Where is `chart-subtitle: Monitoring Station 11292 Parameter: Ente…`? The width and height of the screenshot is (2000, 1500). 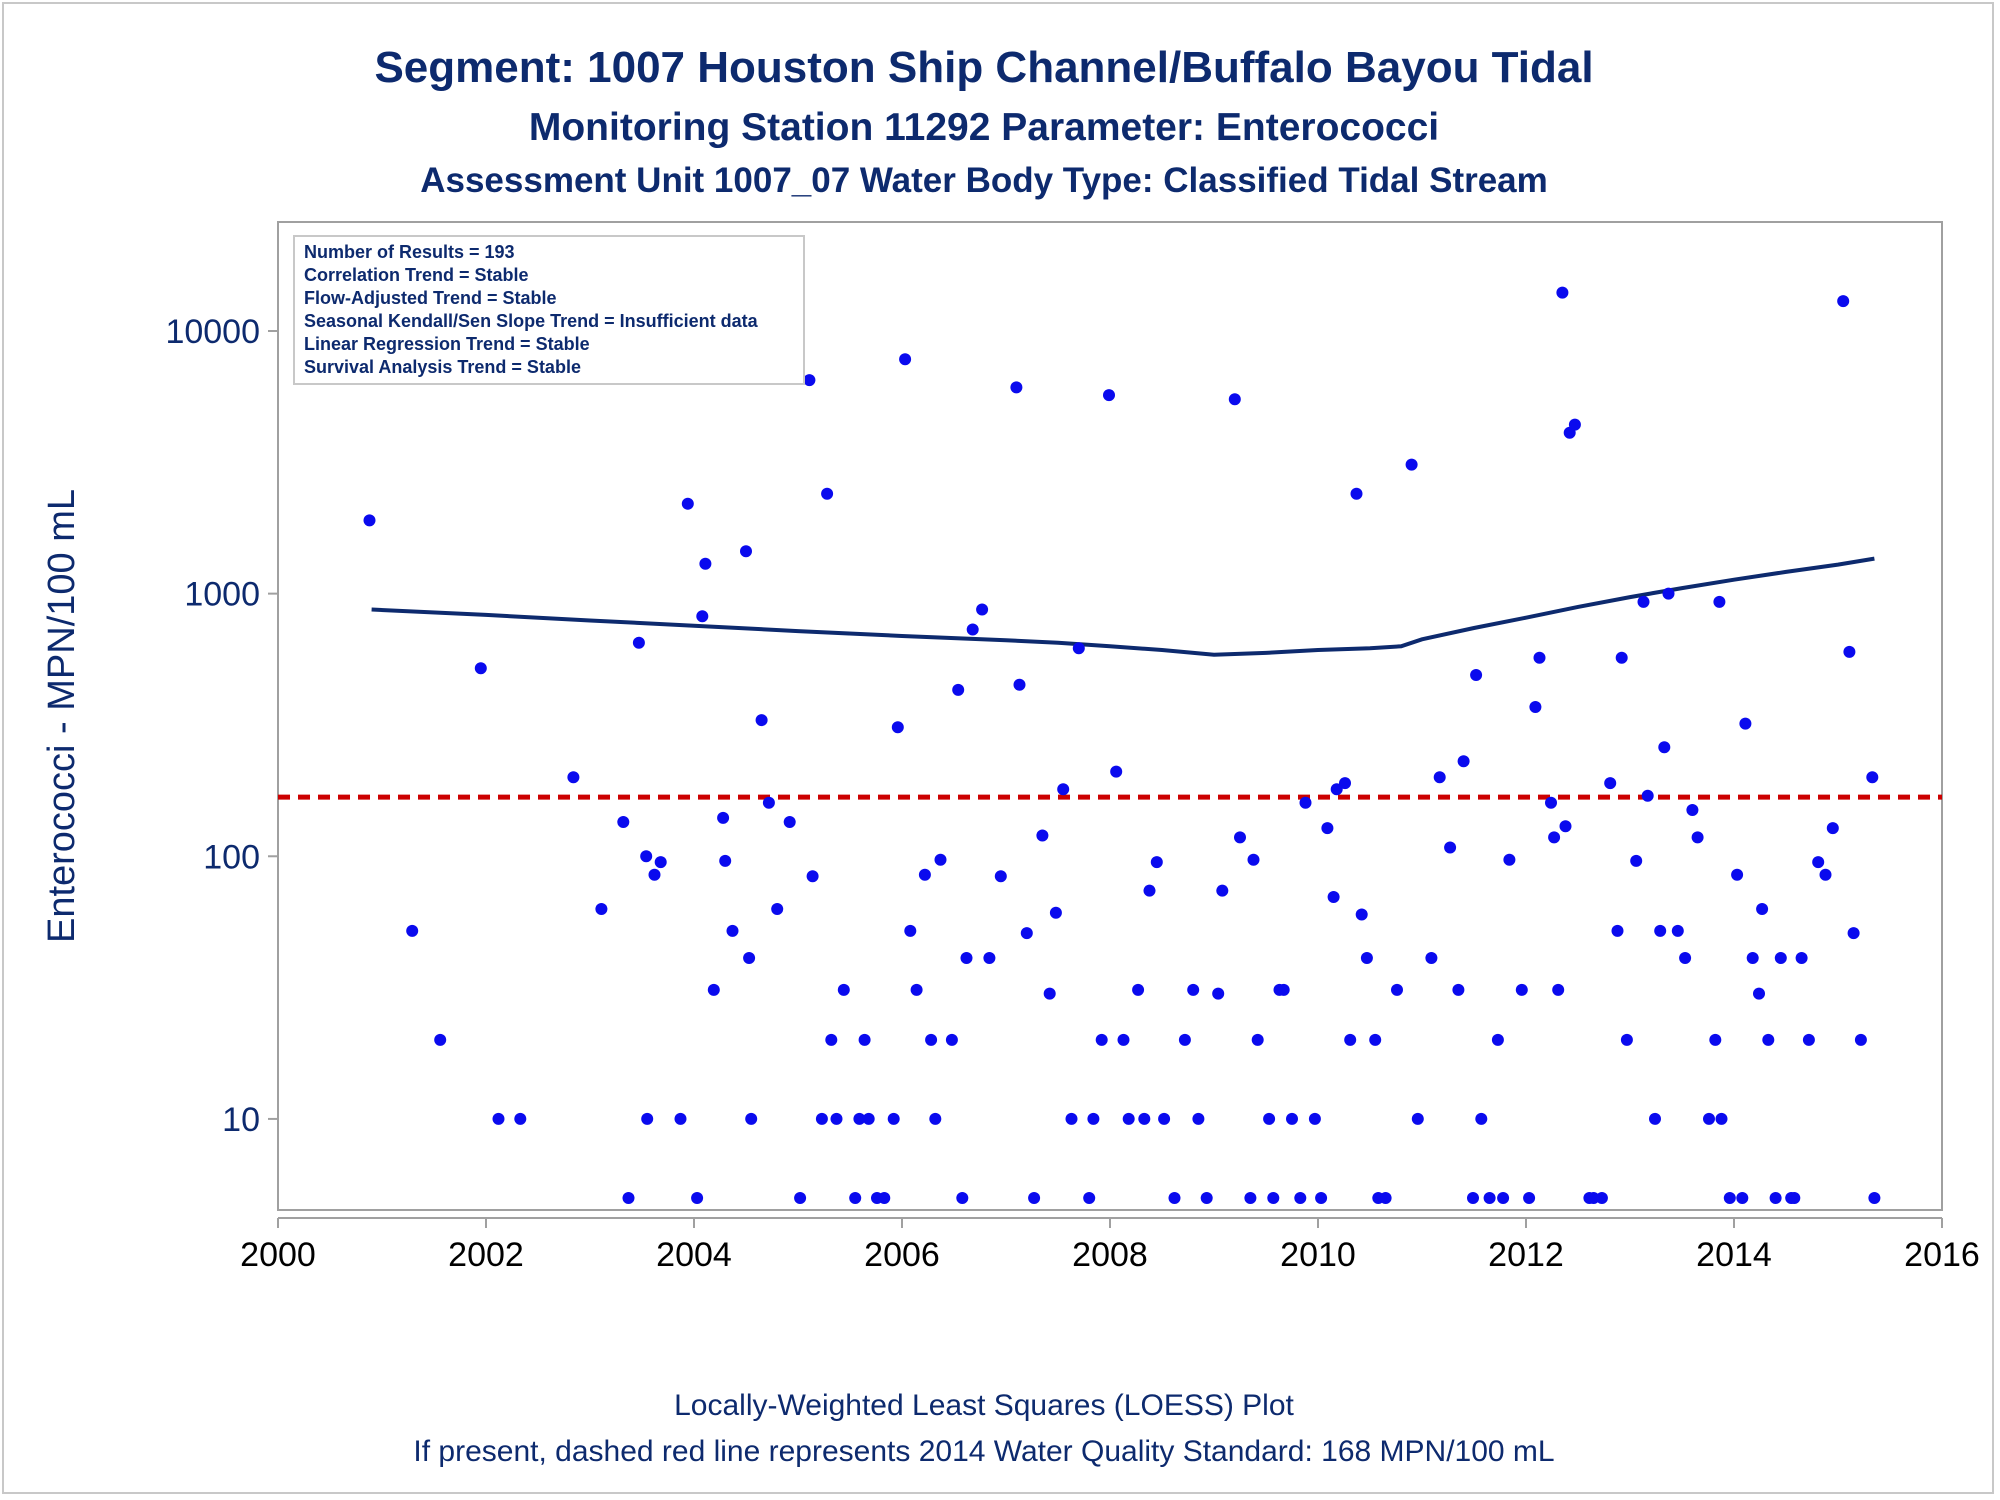 chart-subtitle: Monitoring Station 11292 Parameter: Ente… is located at coordinates (984, 127).